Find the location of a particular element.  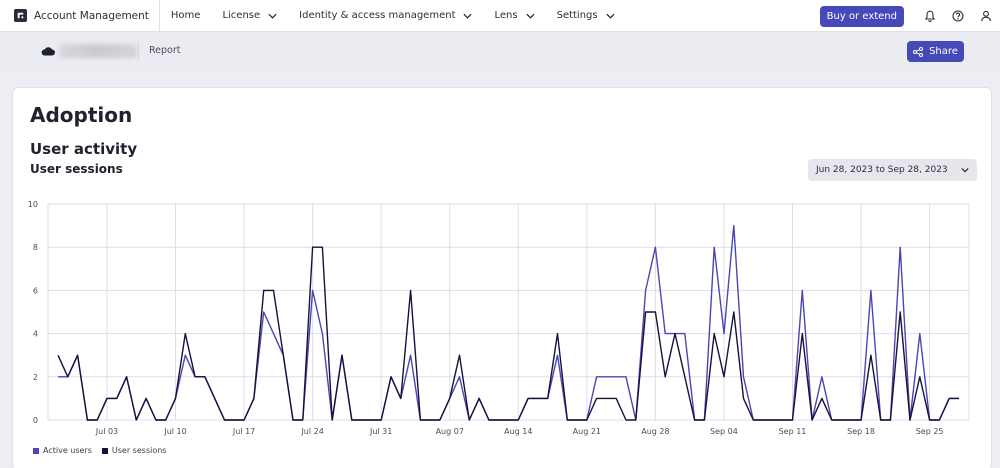

legend-label: Active users is located at coordinates (67, 450).